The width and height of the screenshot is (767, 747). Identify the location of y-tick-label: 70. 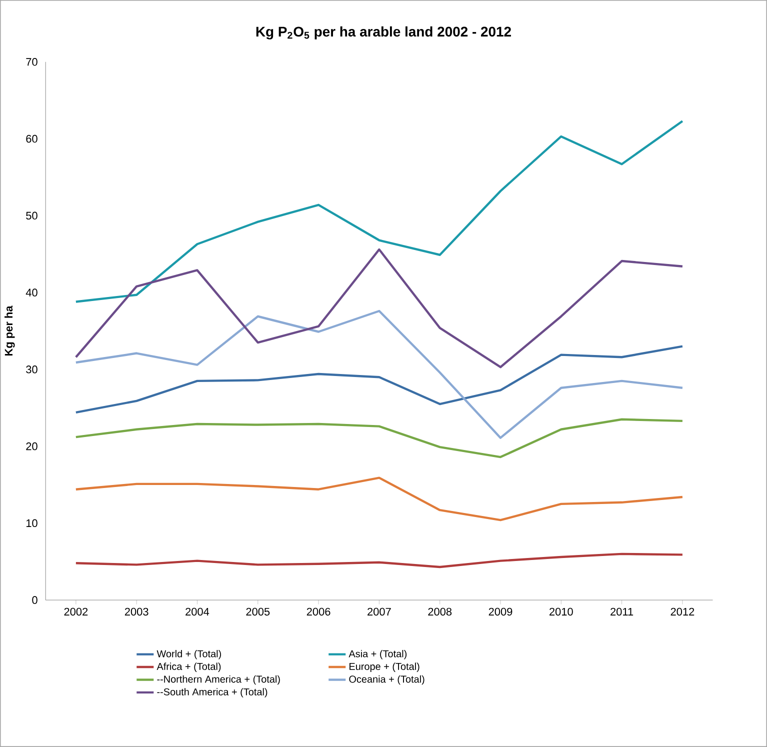
(32, 62).